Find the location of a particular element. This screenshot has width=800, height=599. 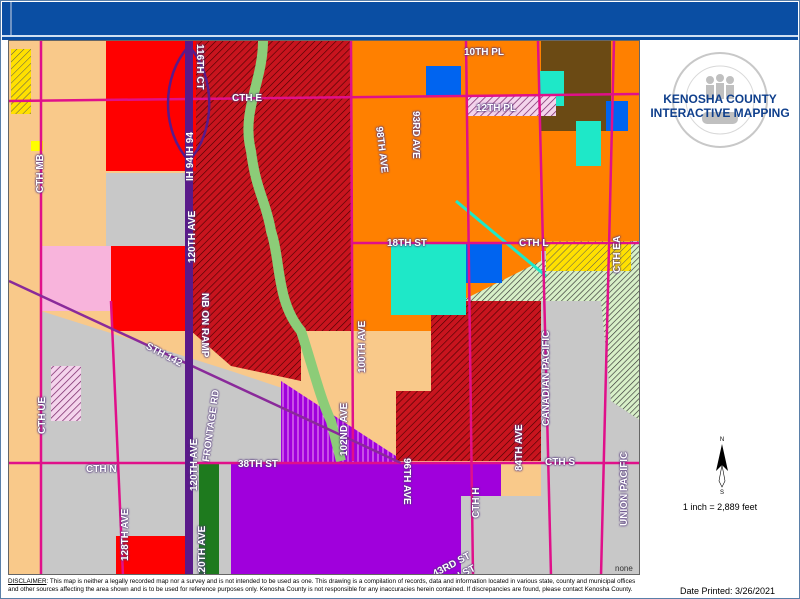

land-blue-ne is located at coordinates (443, 81).